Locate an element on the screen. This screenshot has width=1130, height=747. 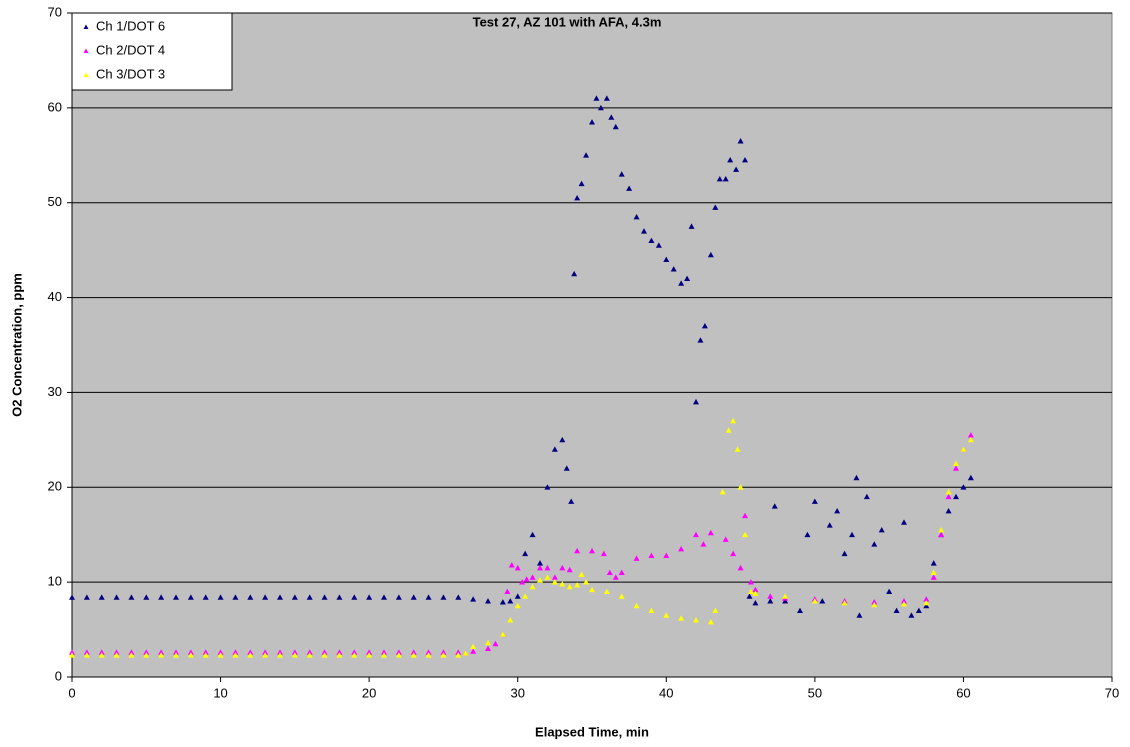
x-tick-label: 70 is located at coordinates (1112, 692).